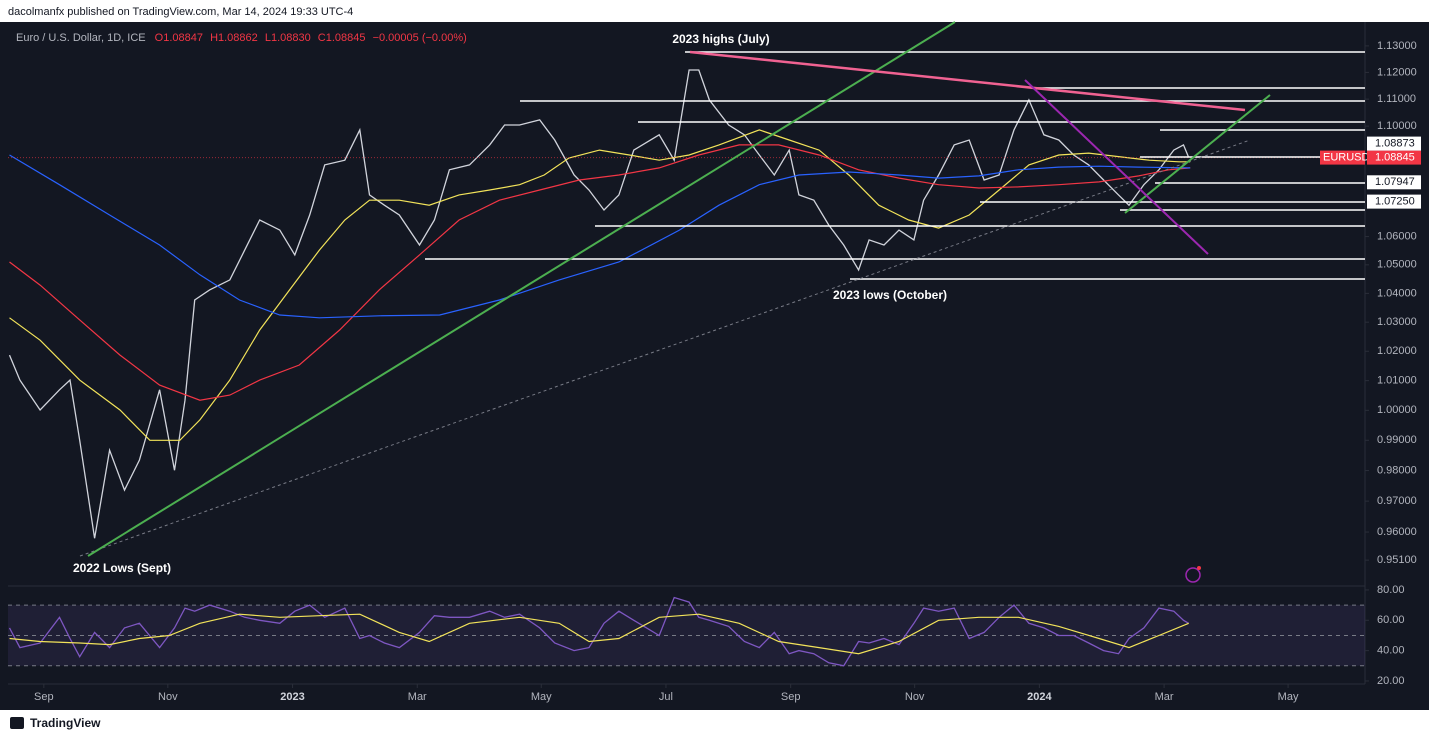 The image size is (1429, 739). I want to click on y-tick-label: 1.11000, so click(1396, 99).